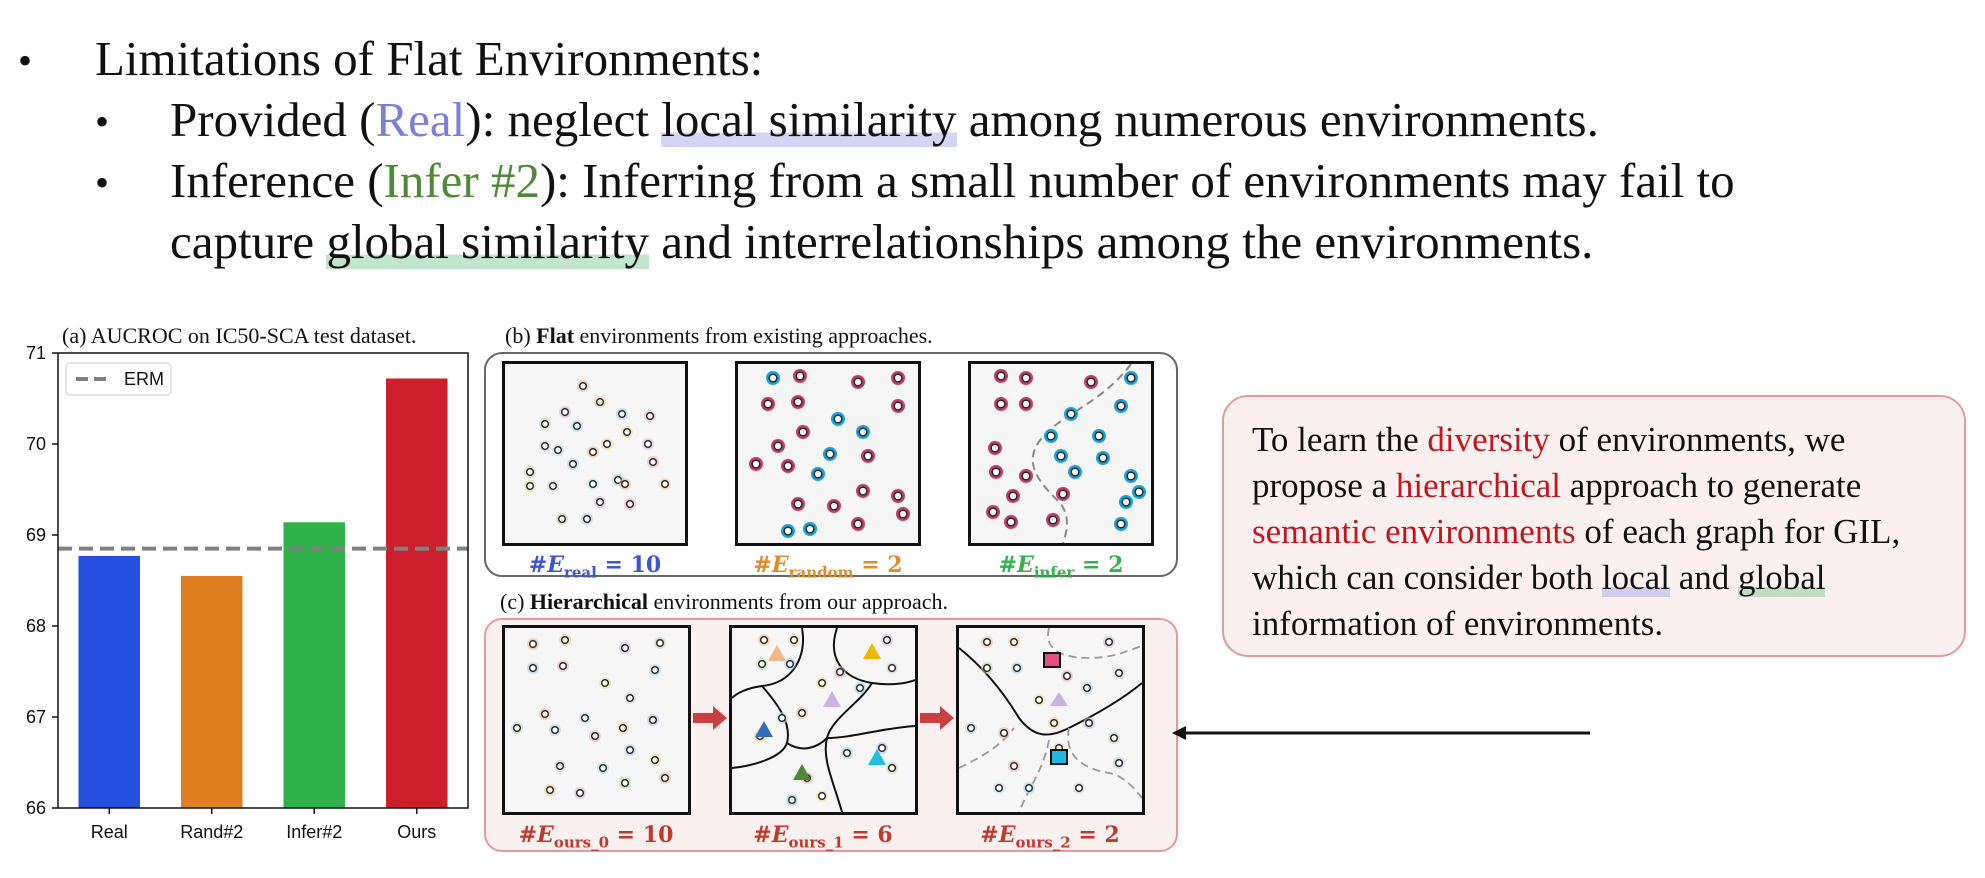 This screenshot has width=1985, height=878. Describe the element at coordinates (595, 566) in the screenshot. I see `label-e-real: #Ereal = 10` at that location.